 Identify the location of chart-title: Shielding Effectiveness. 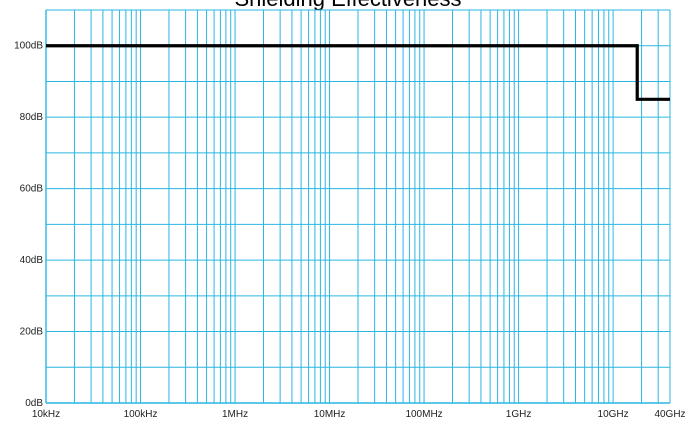
(347, 5).